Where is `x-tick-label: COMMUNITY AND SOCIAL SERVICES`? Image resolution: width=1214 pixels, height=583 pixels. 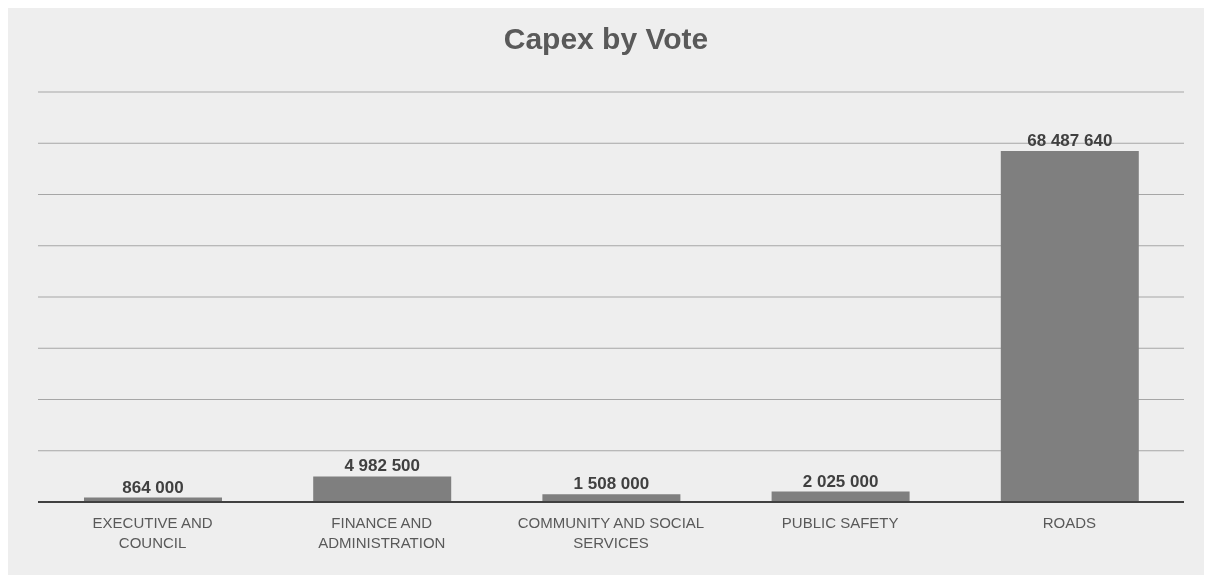 x-tick-label: COMMUNITY AND SOCIAL SERVICES is located at coordinates (611, 532).